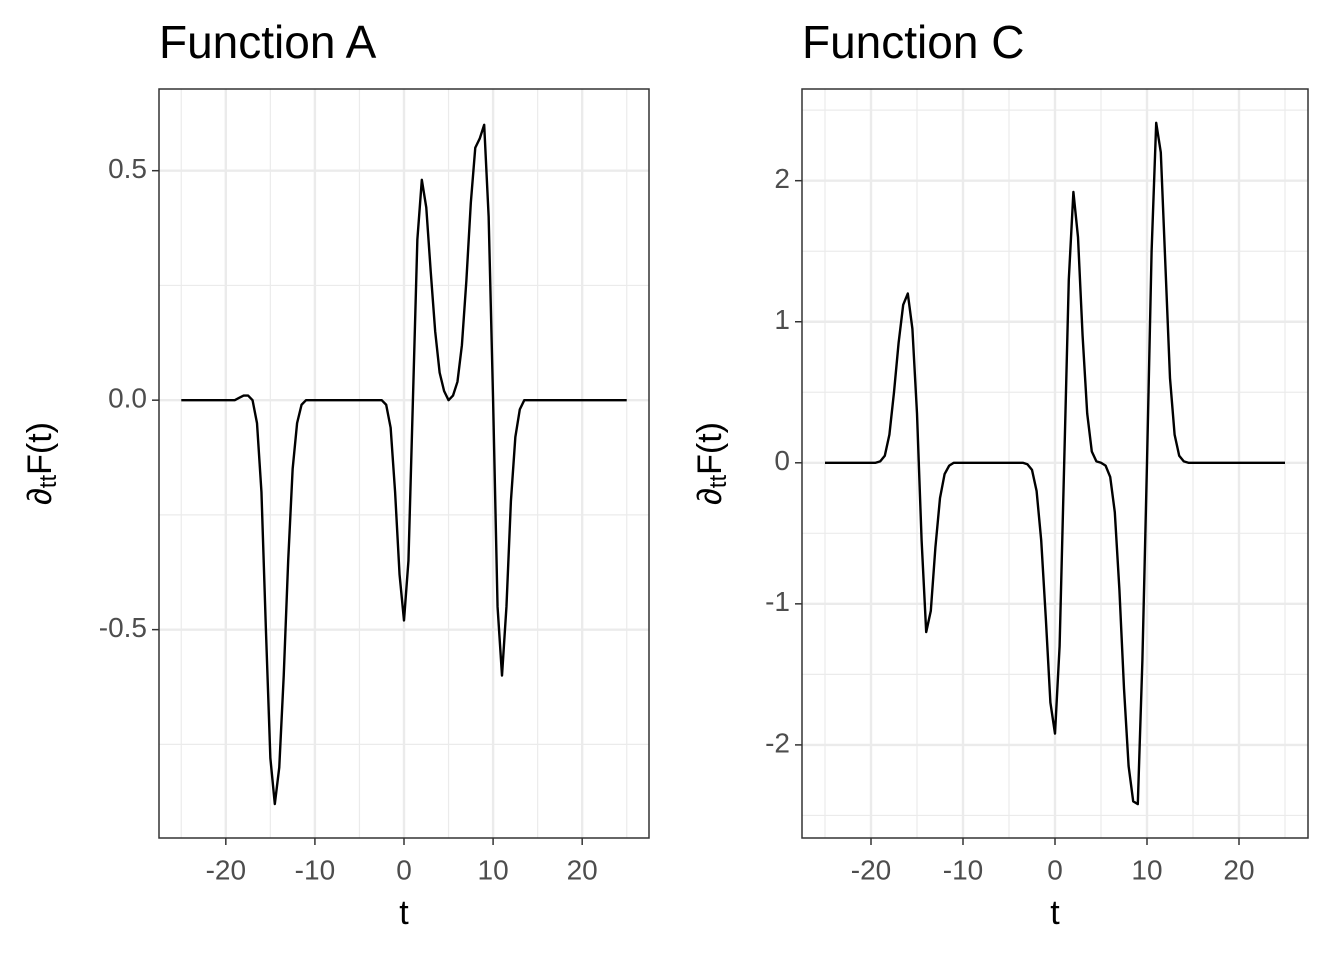  I want to click on y-tick-label: 0.0, so click(127, 398).